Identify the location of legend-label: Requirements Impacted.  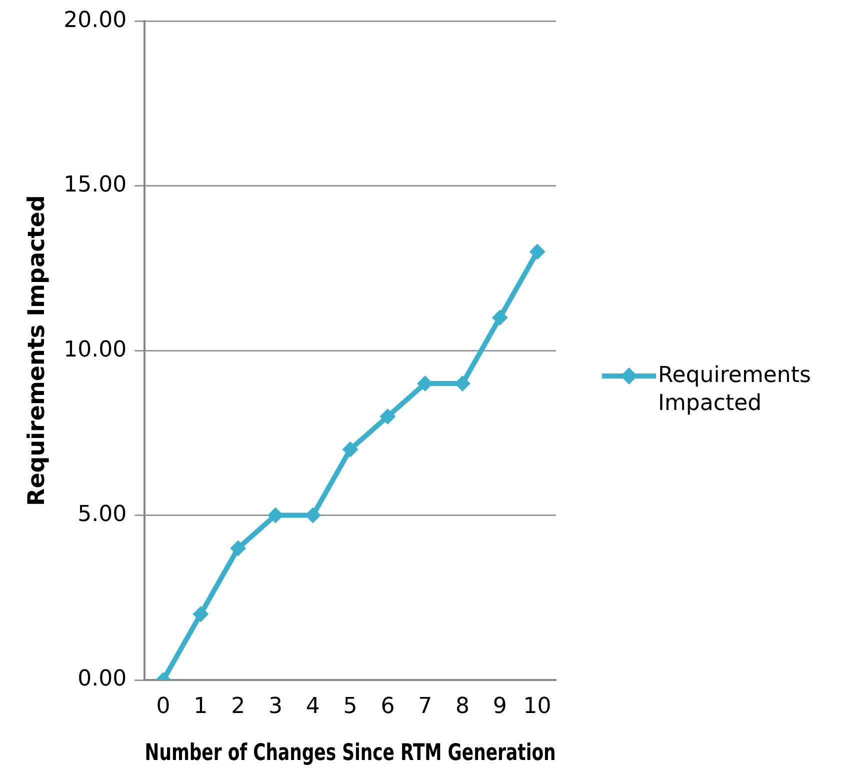
(735, 390).